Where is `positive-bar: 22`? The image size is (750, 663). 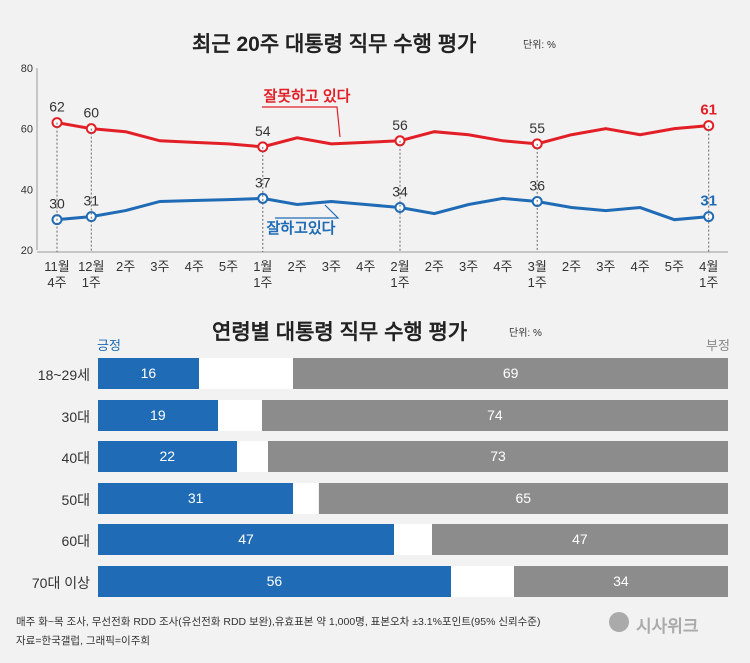
positive-bar: 22 is located at coordinates (167, 456).